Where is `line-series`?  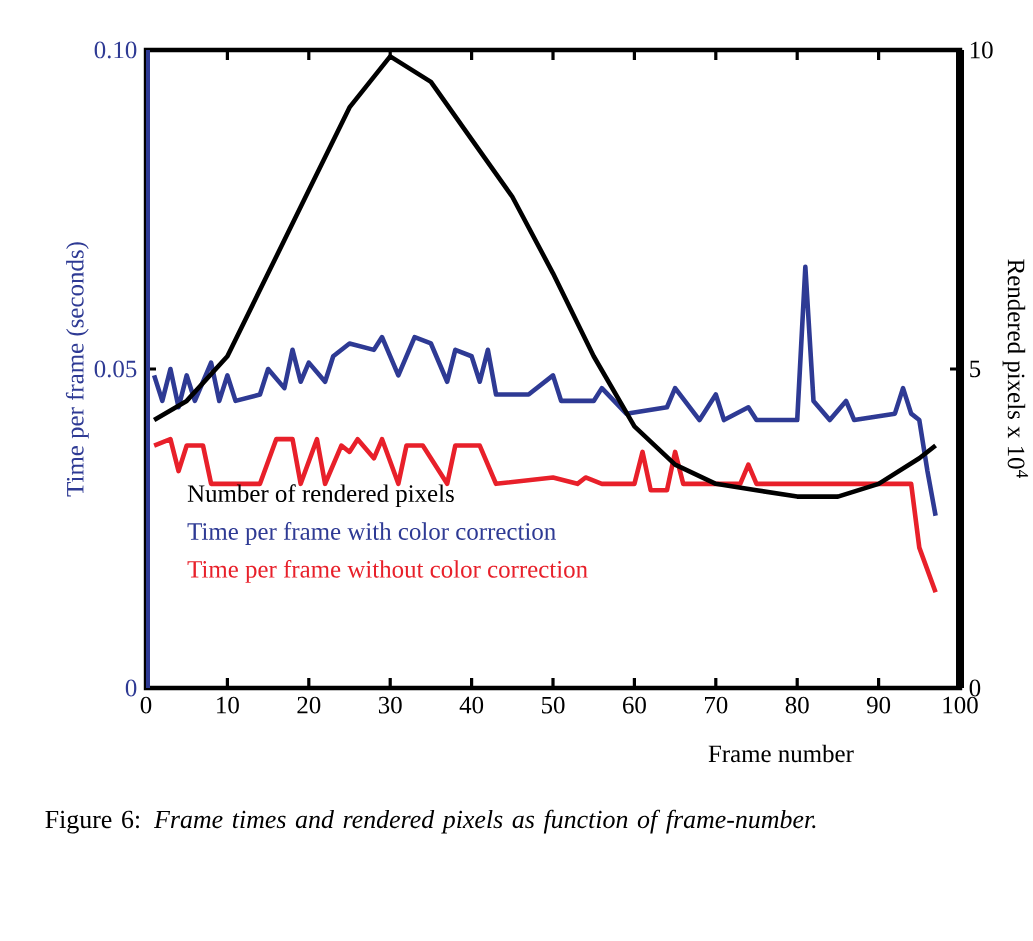 line-series is located at coordinates (544, 515).